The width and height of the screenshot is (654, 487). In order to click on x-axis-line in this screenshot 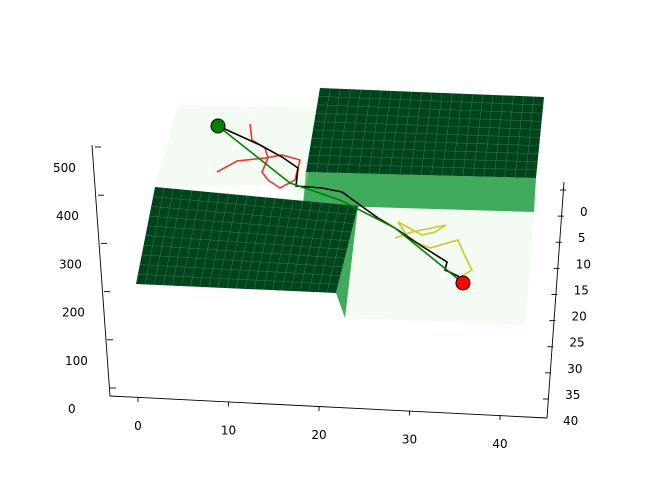, I will do `click(328, 407)`.